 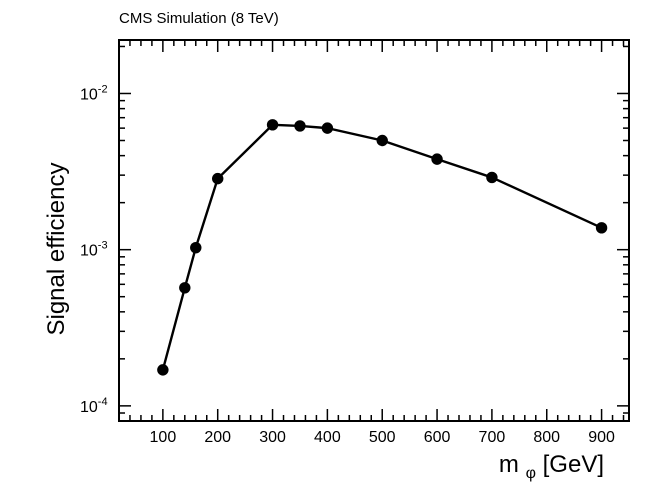 What do you see at coordinates (509, 464) in the screenshot?
I see `x-axis-label-main: m` at bounding box center [509, 464].